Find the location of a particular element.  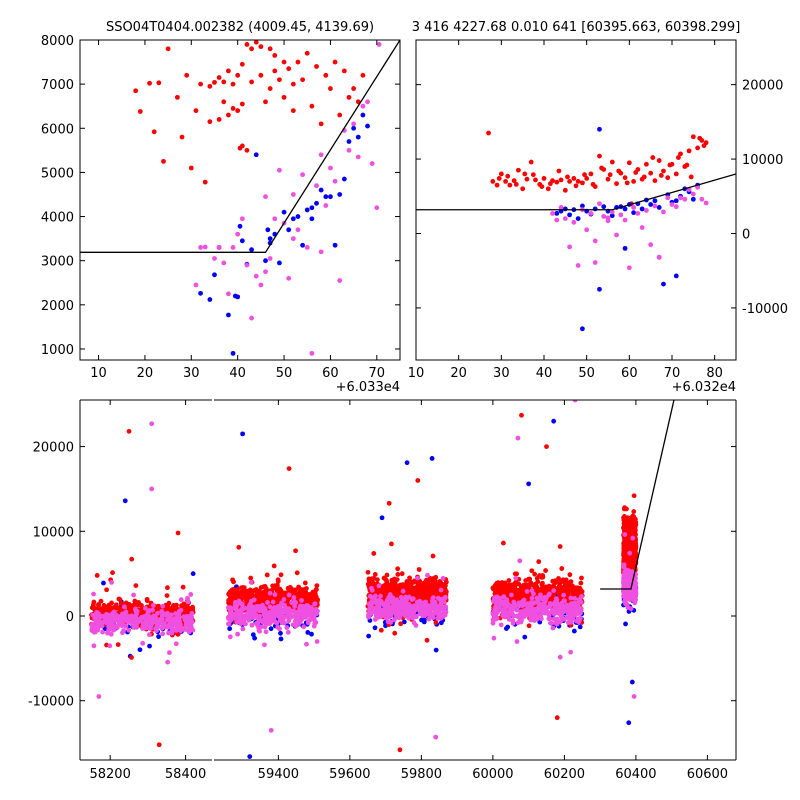

x-tick-label: 30 is located at coordinates (191, 373).